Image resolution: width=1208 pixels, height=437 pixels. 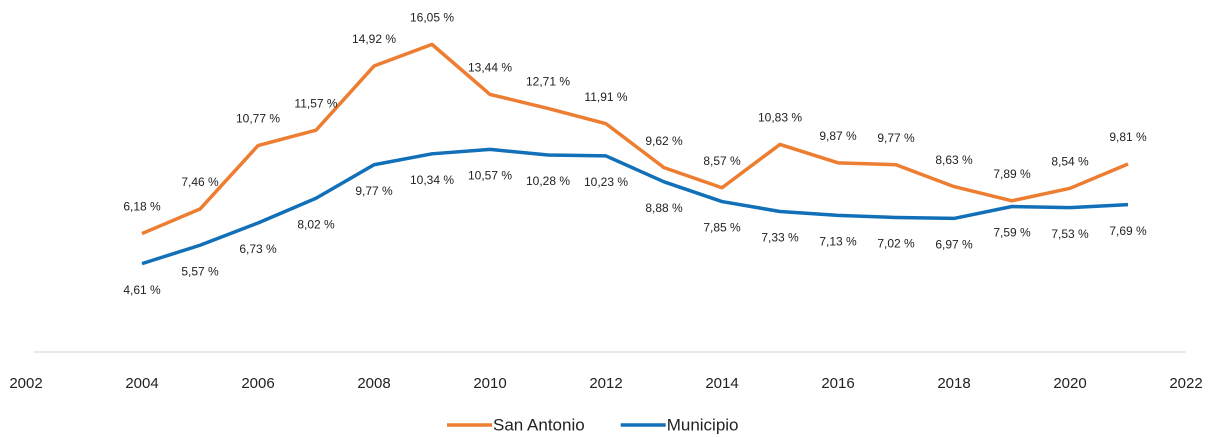 What do you see at coordinates (257, 383) in the screenshot?
I see `x-tick-label: 2006` at bounding box center [257, 383].